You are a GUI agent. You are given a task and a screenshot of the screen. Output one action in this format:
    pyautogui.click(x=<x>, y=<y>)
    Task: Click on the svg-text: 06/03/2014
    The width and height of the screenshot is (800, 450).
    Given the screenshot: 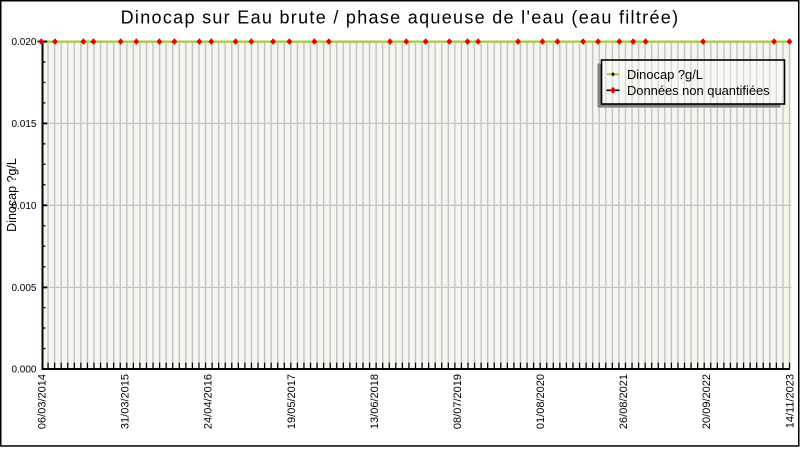 What is the action you would take?
    pyautogui.click(x=43, y=401)
    